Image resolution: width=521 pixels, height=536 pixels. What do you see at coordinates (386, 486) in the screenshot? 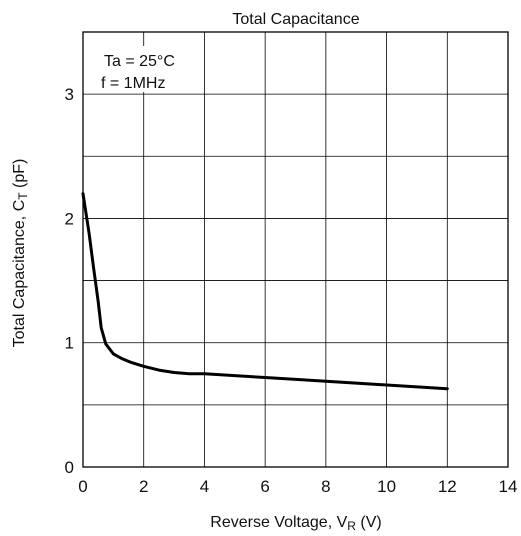
I see `x-tick-label: 10` at bounding box center [386, 486].